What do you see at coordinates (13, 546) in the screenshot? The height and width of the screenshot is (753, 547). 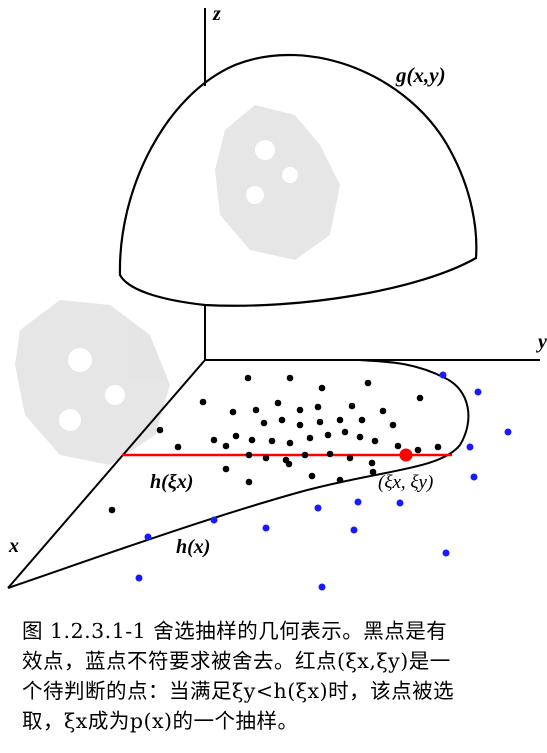 I see `x-axis-label: x` at bounding box center [13, 546].